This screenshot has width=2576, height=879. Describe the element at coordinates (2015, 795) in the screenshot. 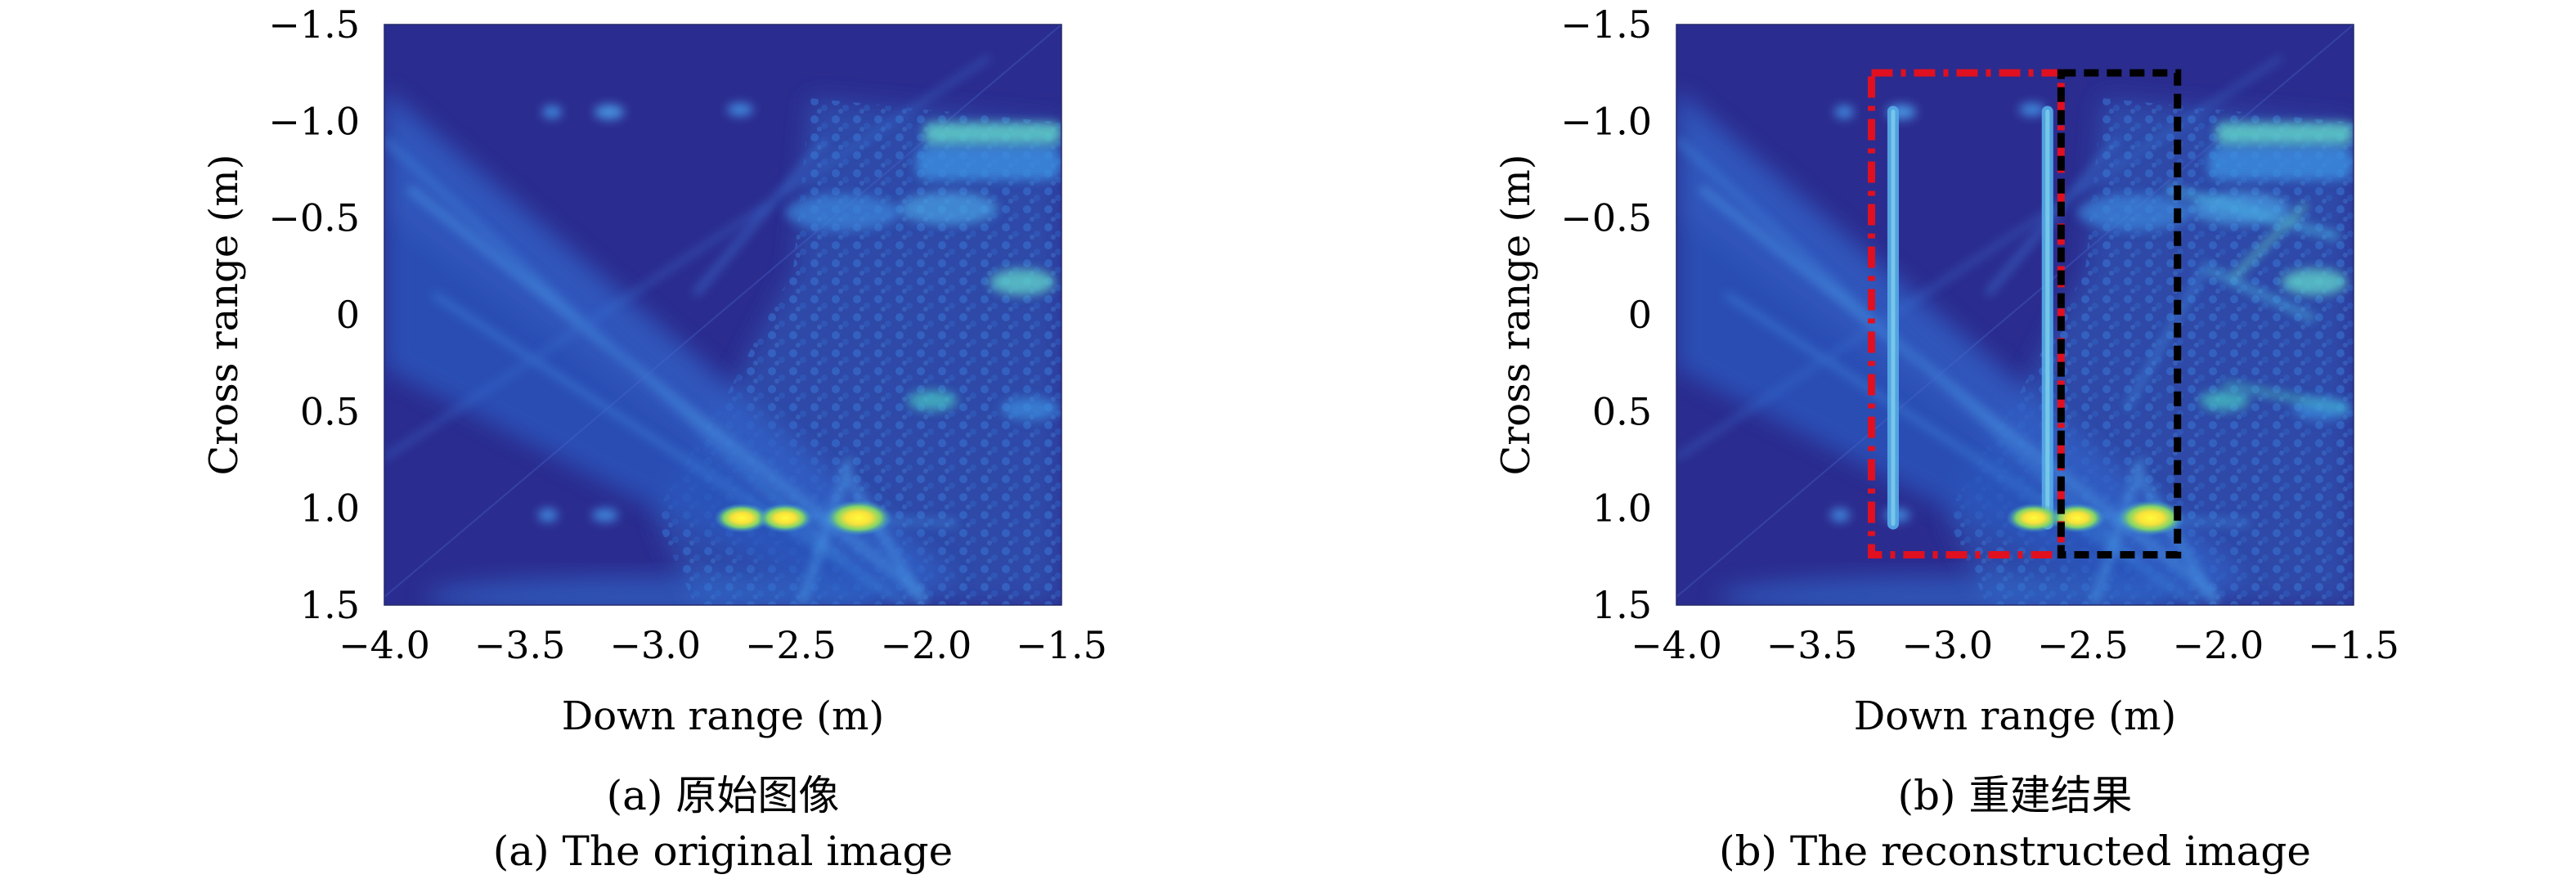

I see `caption-zh-b: (b) 重建结果` at that location.